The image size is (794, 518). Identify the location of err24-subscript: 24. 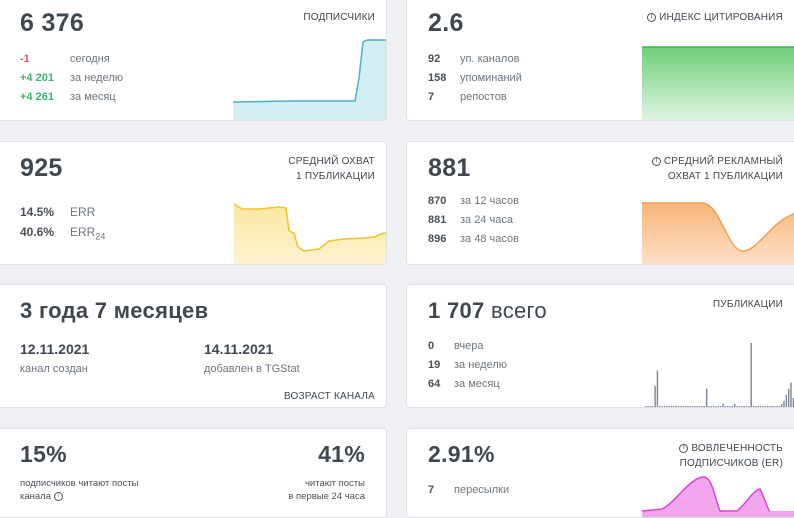
(100, 236).